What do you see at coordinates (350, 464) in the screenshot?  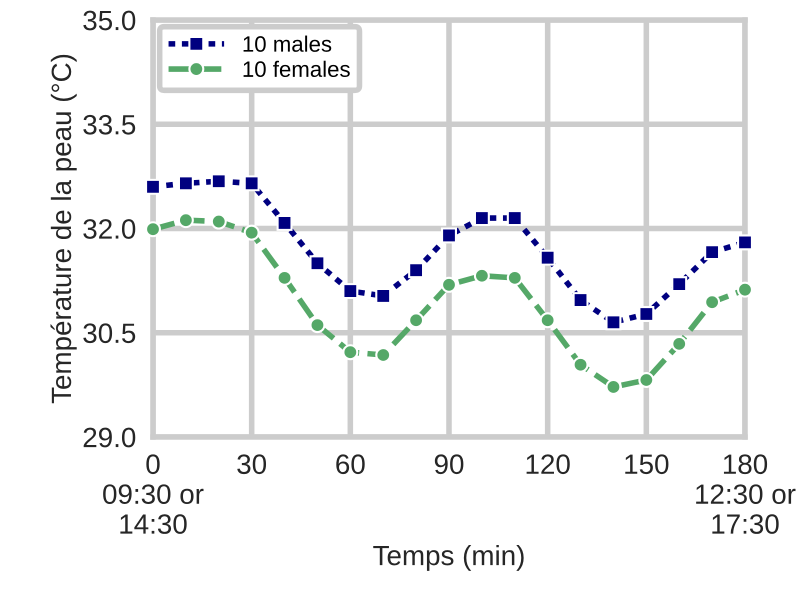 I see `x-tick-label: 60` at bounding box center [350, 464].